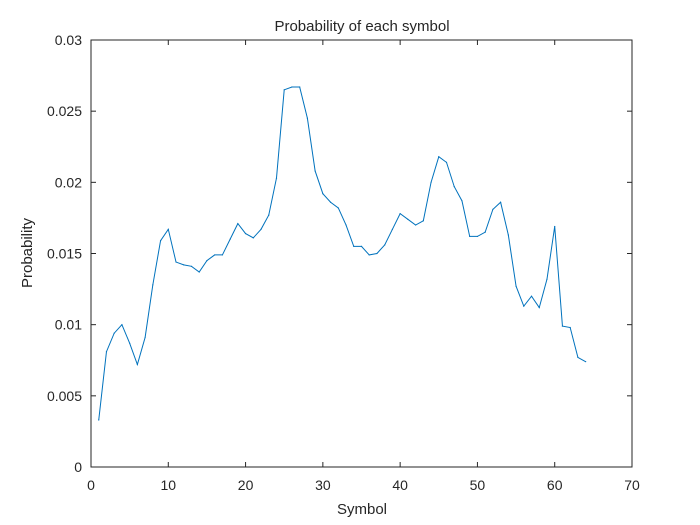 Image resolution: width=700 pixels, height=525 pixels. I want to click on x-tick-label: 10, so click(168, 485).